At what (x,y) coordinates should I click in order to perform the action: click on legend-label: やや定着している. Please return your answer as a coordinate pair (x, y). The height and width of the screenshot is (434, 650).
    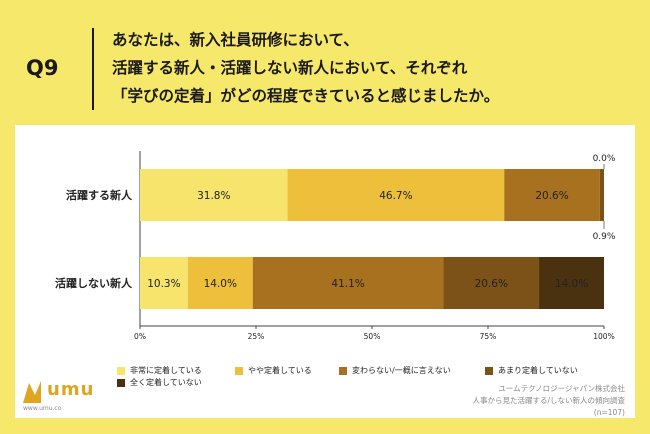
    Looking at the image, I should click on (280, 370).